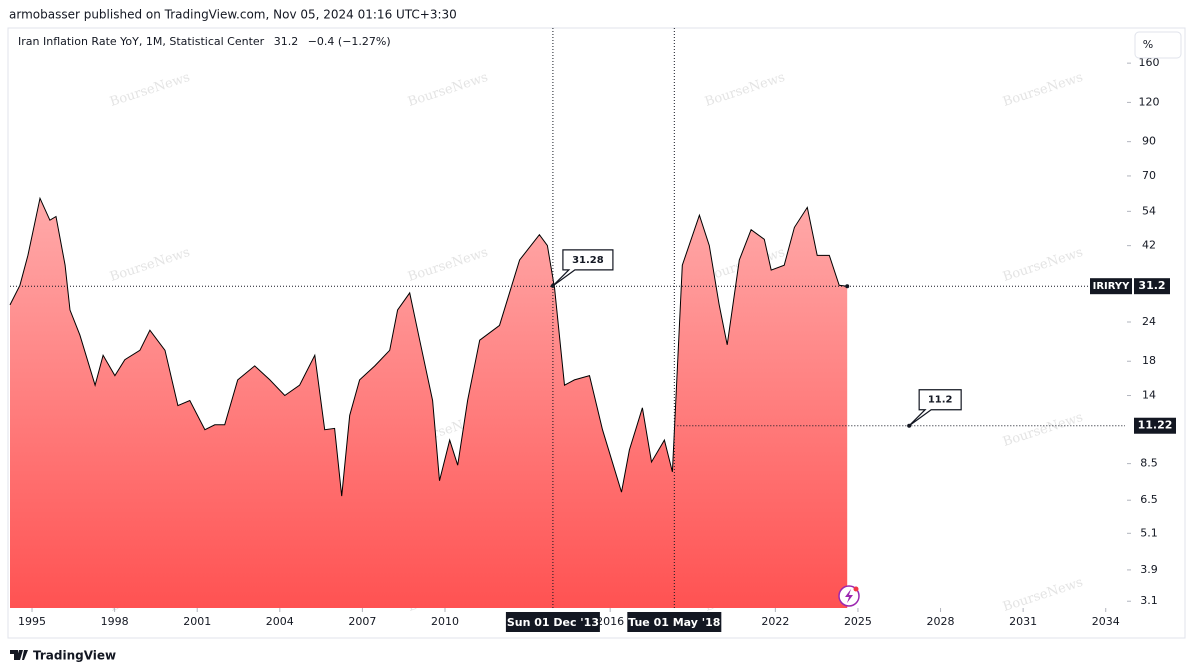 The image size is (1195, 672). What do you see at coordinates (1149, 499) in the screenshot?
I see `y-tick-label: 6.5` at bounding box center [1149, 499].